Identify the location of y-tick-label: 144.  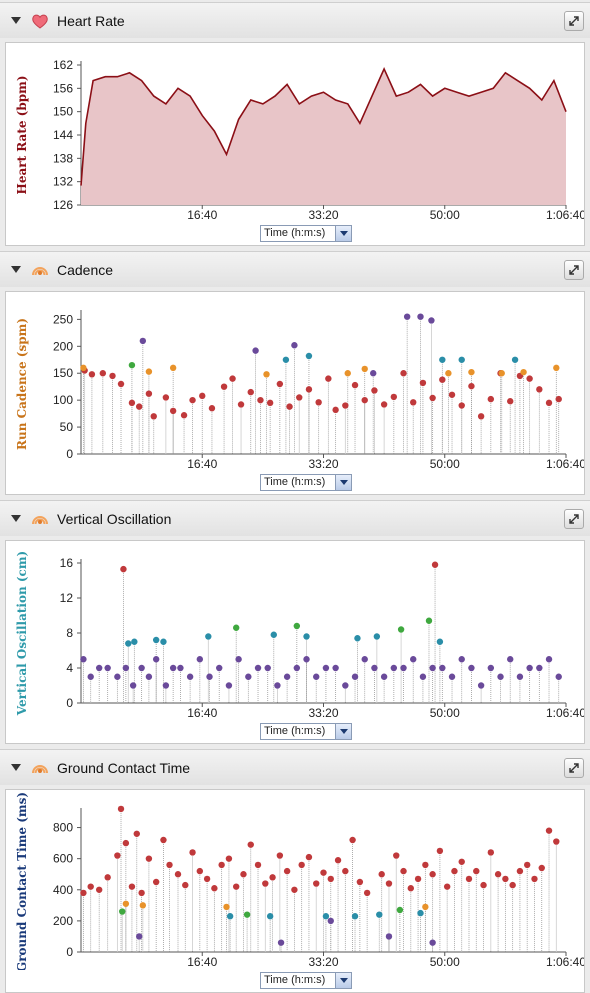
(63, 135).